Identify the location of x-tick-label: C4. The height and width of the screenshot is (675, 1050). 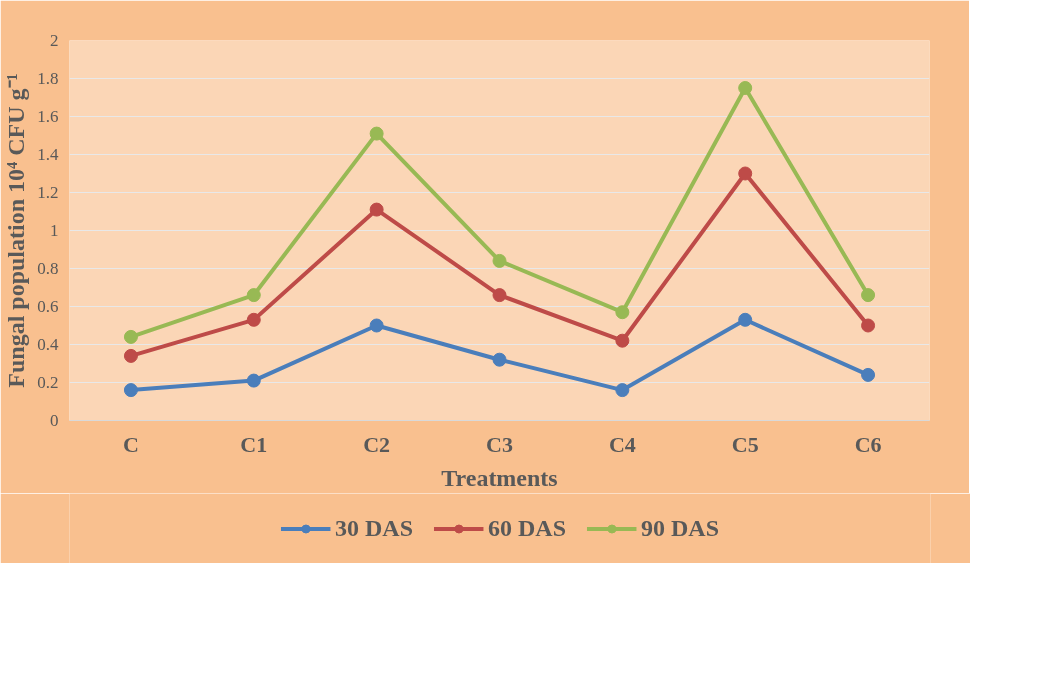
(622, 444).